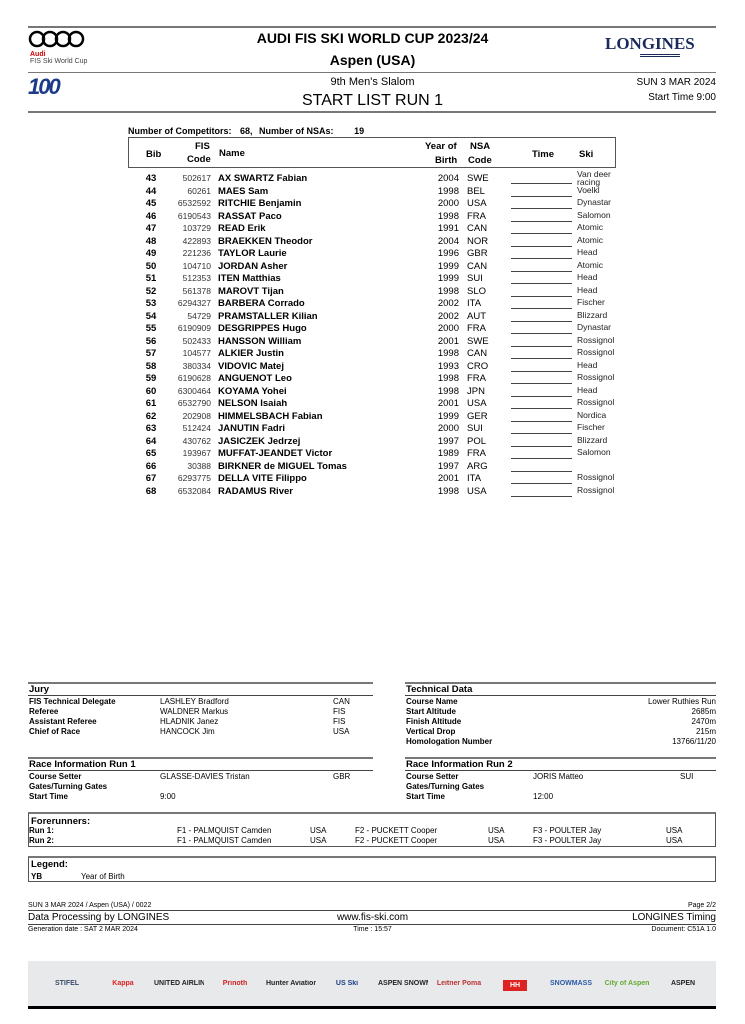 The width and height of the screenshot is (745, 1024). Describe the element at coordinates (446, 160) in the screenshot. I see `col-yb-2: Birth` at that location.